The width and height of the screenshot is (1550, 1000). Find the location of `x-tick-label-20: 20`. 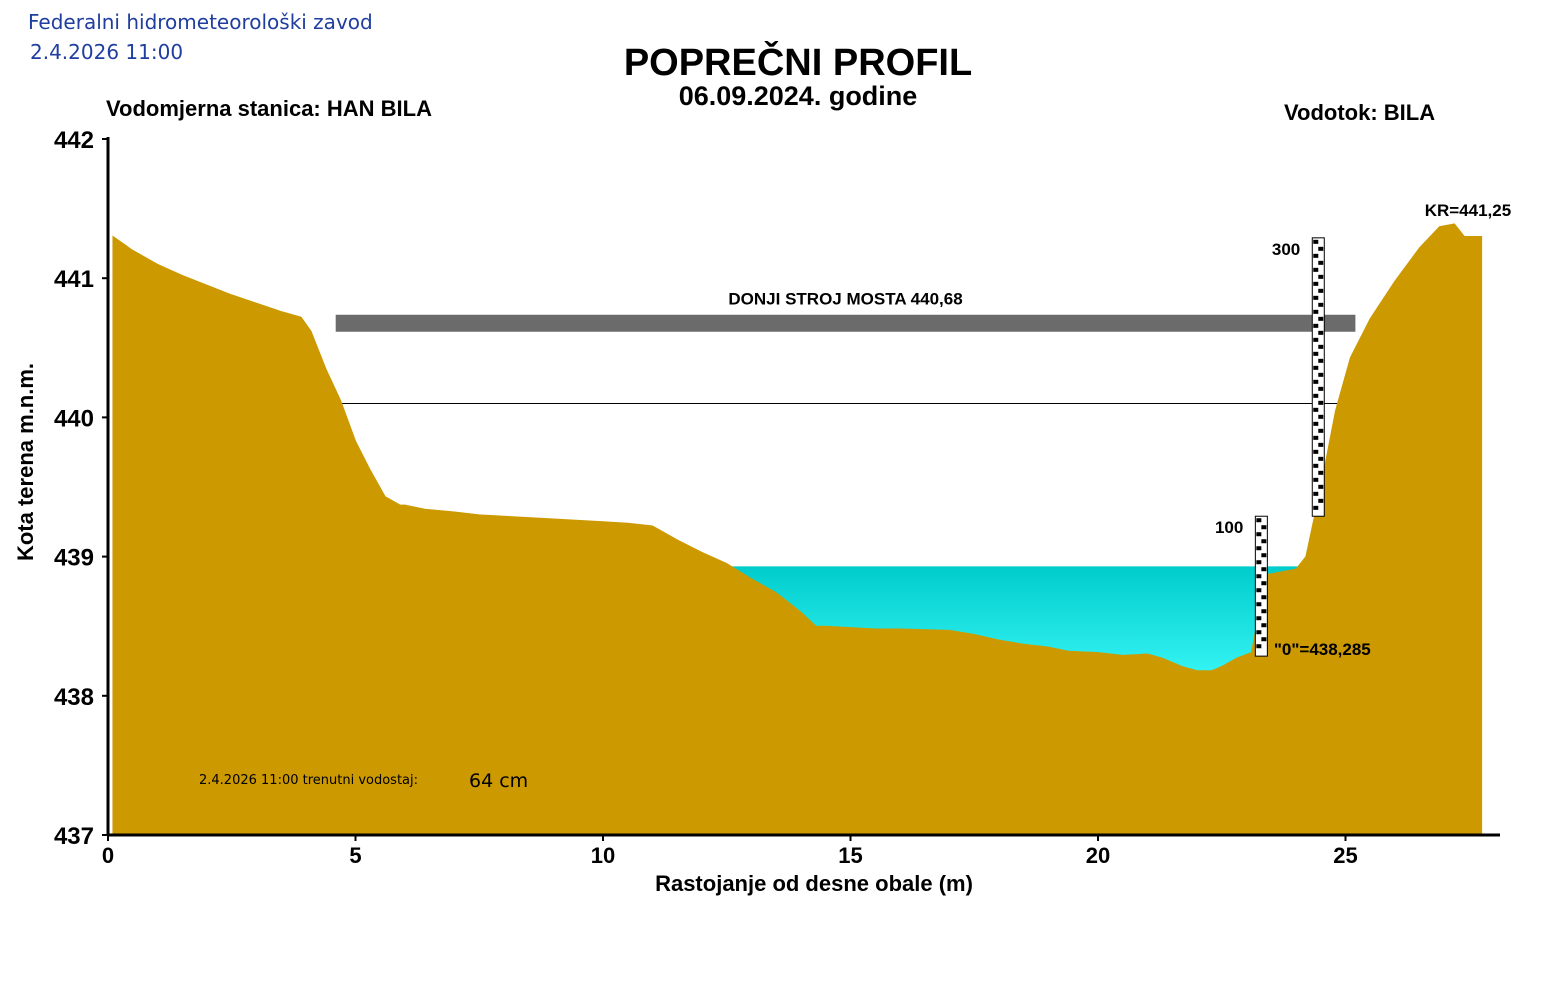

x-tick-label-20: 20 is located at coordinates (1098, 855).